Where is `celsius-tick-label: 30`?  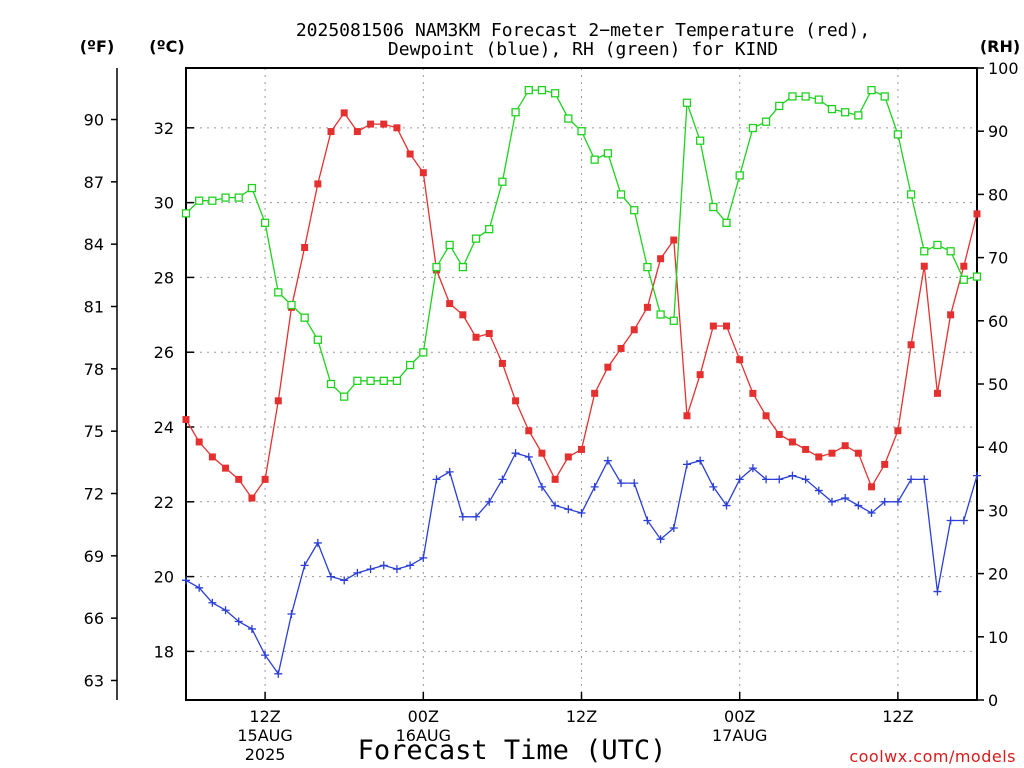 celsius-tick-label: 30 is located at coordinates (164, 203).